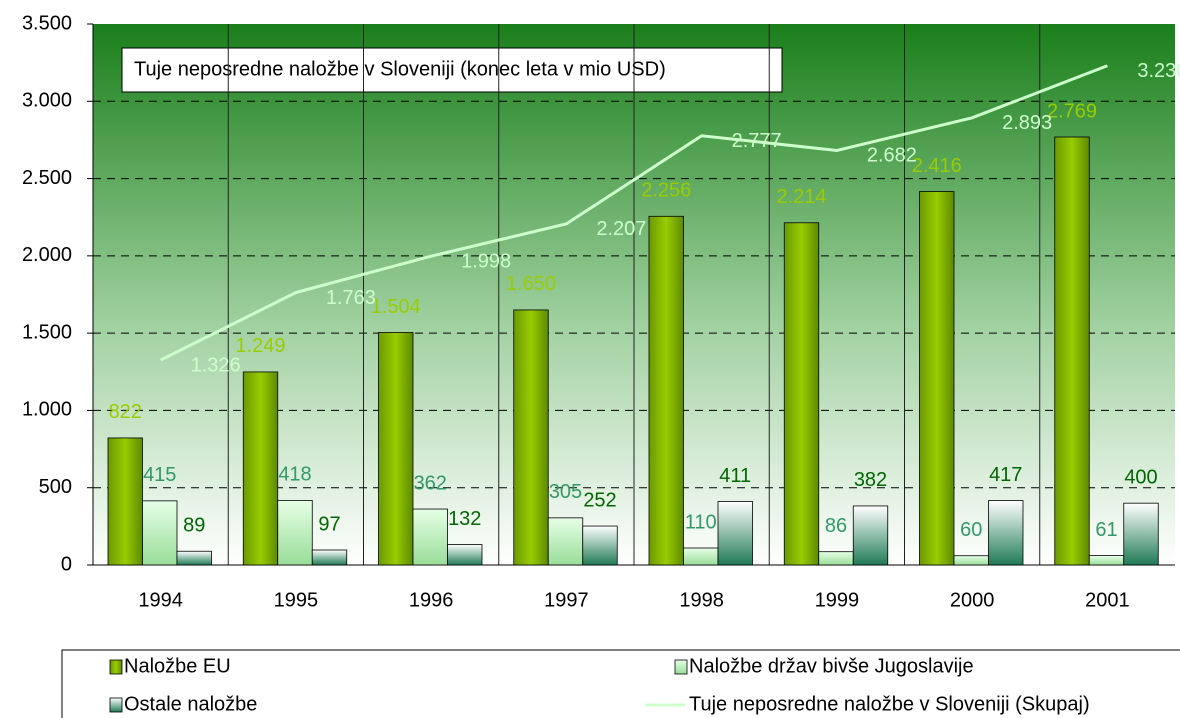 This screenshot has height=718, width=1180. I want to click on x-tick-label: 1995, so click(296, 600).